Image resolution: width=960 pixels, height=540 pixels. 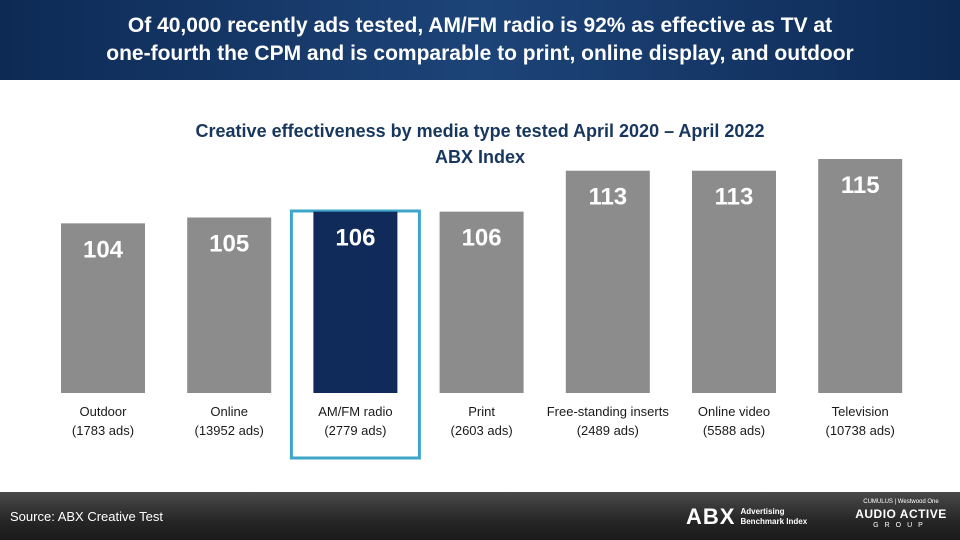 I want to click on category-sublabel: (1783 ads), so click(x=103, y=430).